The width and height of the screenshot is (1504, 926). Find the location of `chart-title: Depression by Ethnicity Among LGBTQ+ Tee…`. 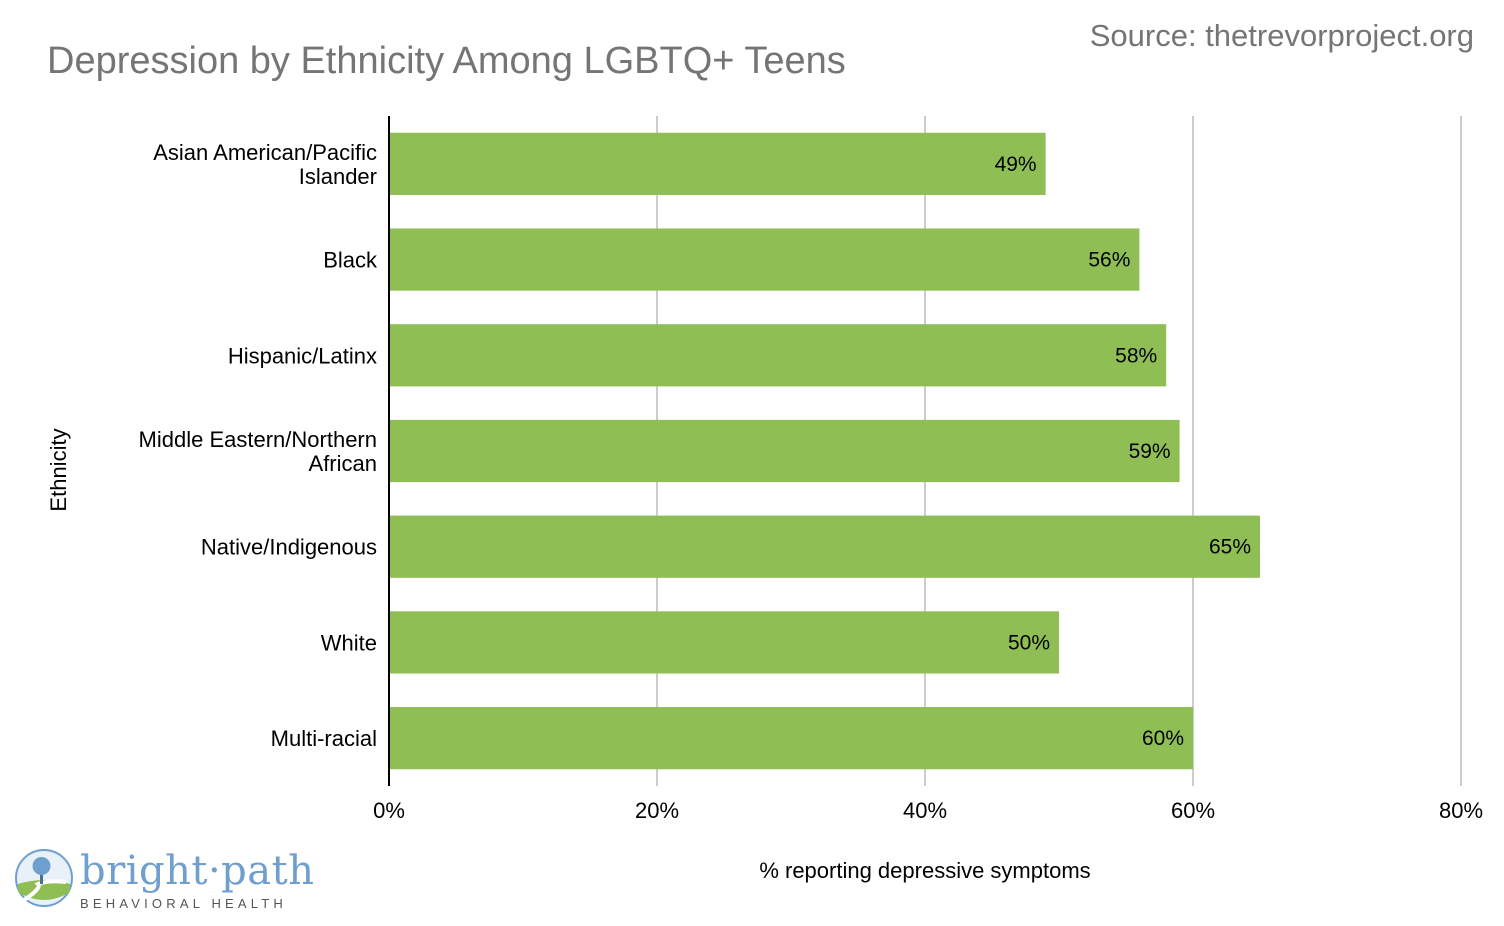

chart-title: Depression by Ethnicity Among LGBTQ+ Tee… is located at coordinates (446, 61).